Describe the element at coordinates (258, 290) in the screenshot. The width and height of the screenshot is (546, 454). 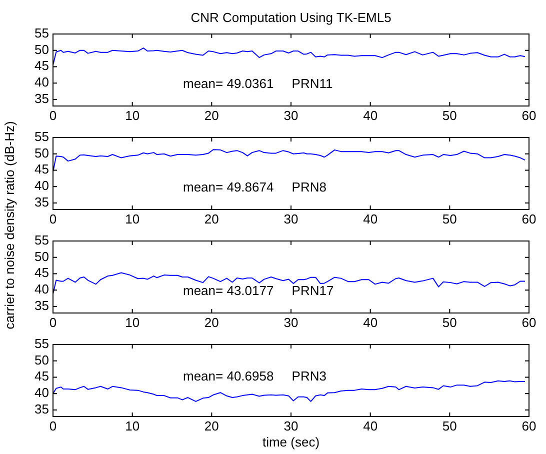
I see `annotation: mean= 43.0177 PRN17` at that location.